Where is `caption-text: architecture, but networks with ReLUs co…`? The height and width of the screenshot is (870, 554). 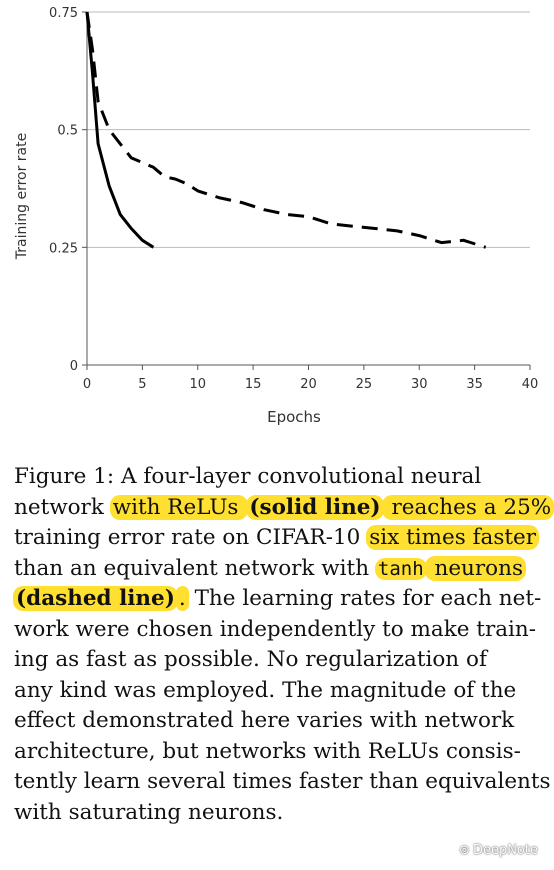
caption-text: architecture, but networks with ReLUs co… is located at coordinates (267, 751).